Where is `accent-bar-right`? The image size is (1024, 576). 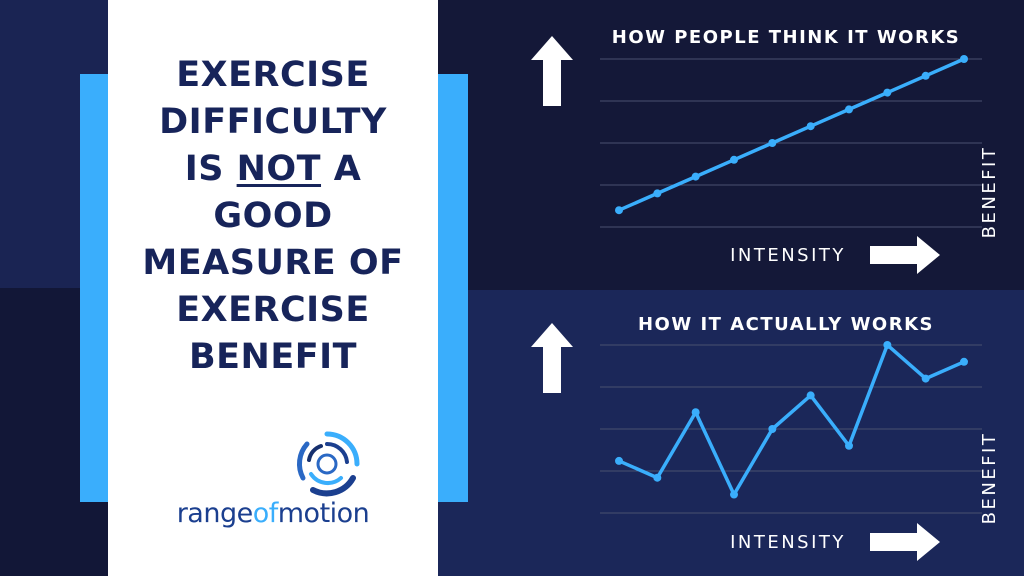
accent-bar-right is located at coordinates (452, 288).